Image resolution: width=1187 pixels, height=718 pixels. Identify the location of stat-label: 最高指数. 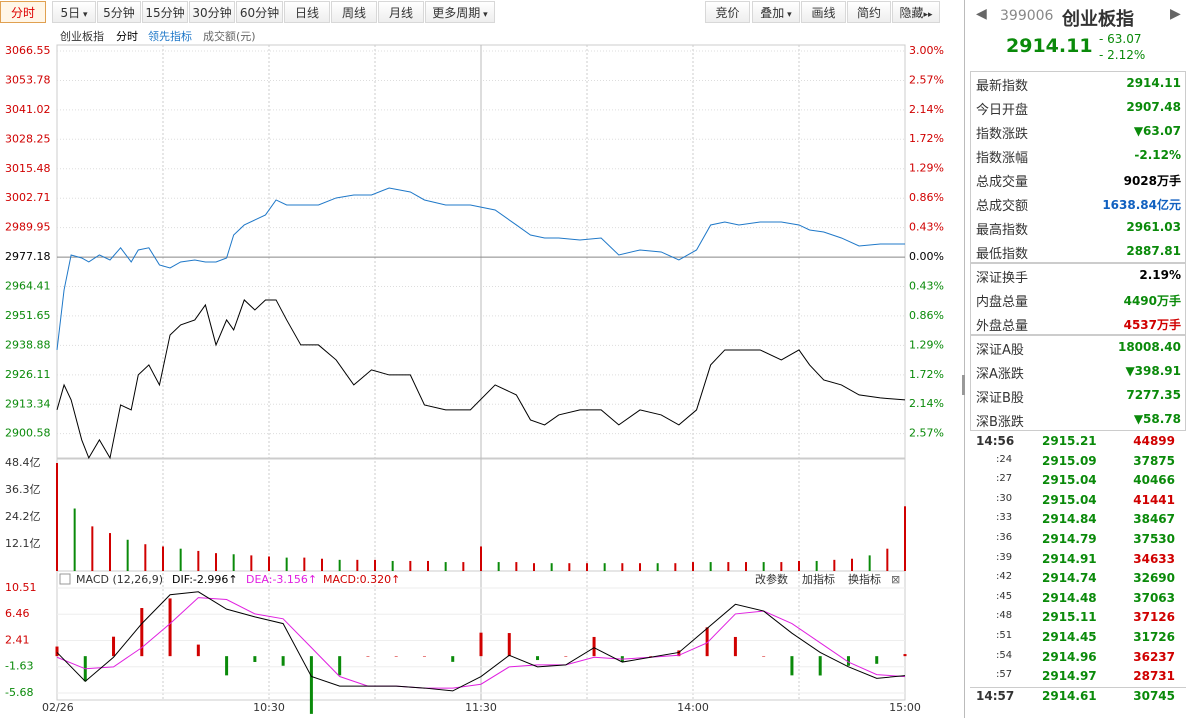
(1002, 230).